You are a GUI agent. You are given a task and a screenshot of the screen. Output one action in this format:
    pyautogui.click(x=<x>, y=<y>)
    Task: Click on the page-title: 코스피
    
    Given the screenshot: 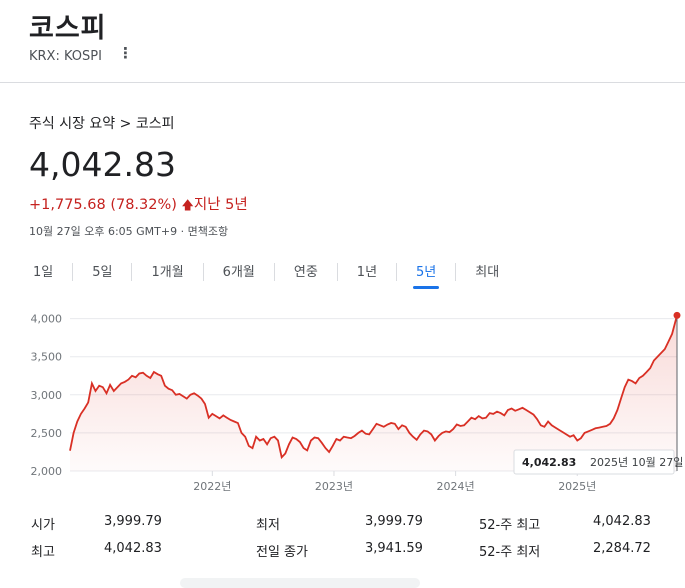 What is the action you would take?
    pyautogui.click(x=68, y=28)
    